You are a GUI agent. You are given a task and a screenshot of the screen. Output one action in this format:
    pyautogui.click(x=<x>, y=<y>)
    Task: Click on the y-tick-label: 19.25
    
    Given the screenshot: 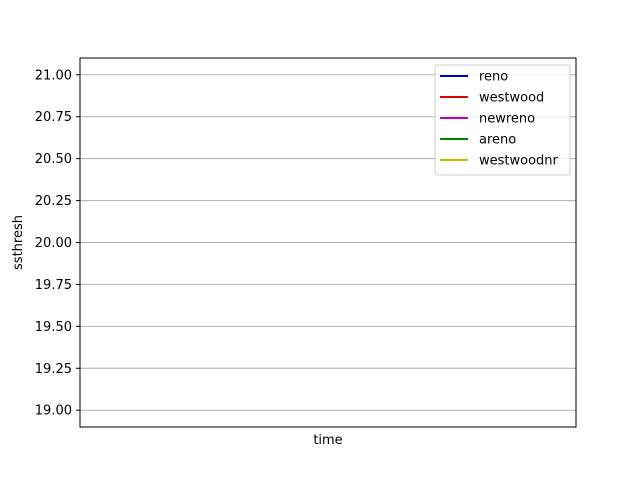 What is the action you would take?
    pyautogui.click(x=53, y=369)
    